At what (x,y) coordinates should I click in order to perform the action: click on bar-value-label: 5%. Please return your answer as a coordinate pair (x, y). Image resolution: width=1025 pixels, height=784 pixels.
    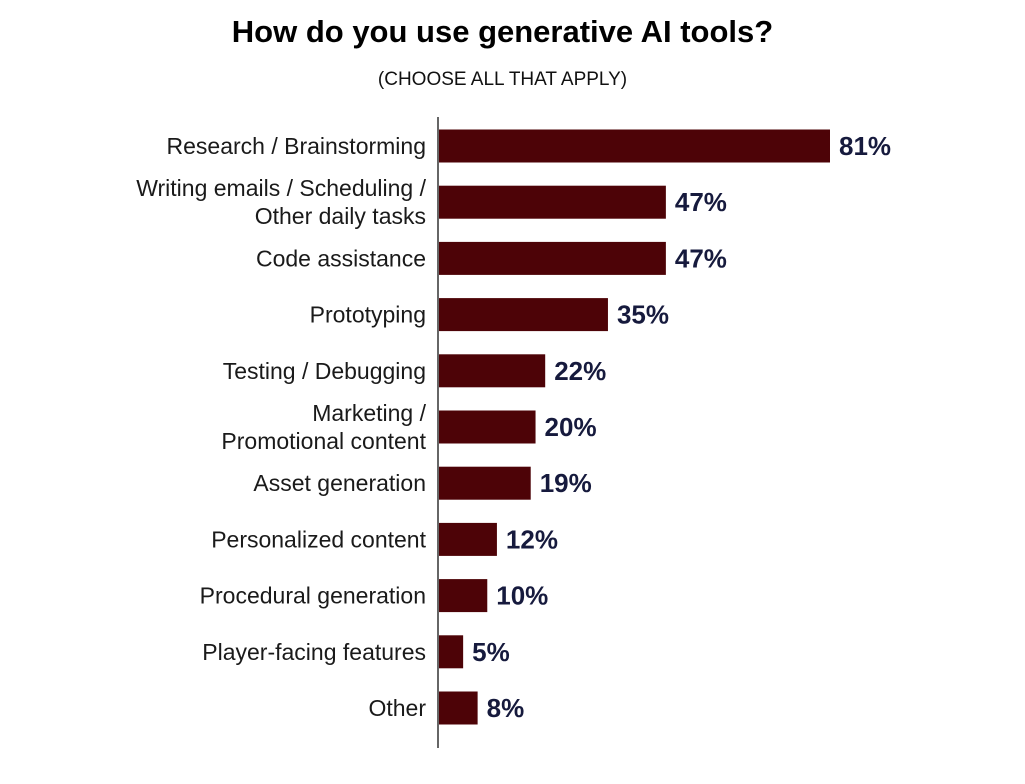
    Looking at the image, I should click on (491, 652).